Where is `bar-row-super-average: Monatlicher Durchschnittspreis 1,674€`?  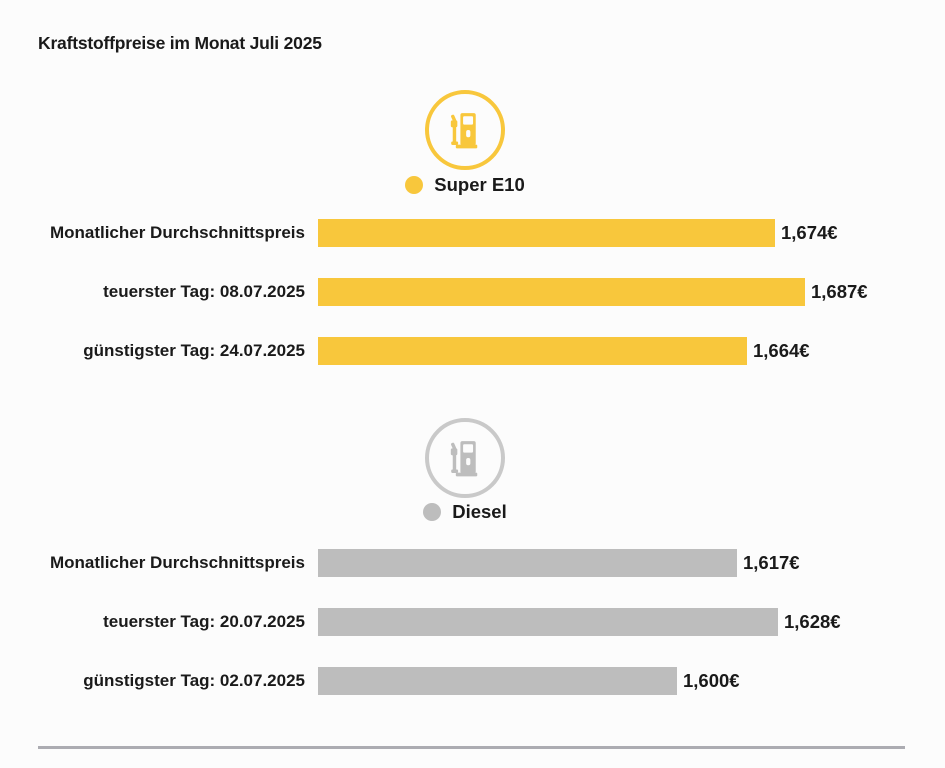
bar-row-super-average: Monatlicher Durchschnittspreis 1,674€ is located at coordinates (472, 233).